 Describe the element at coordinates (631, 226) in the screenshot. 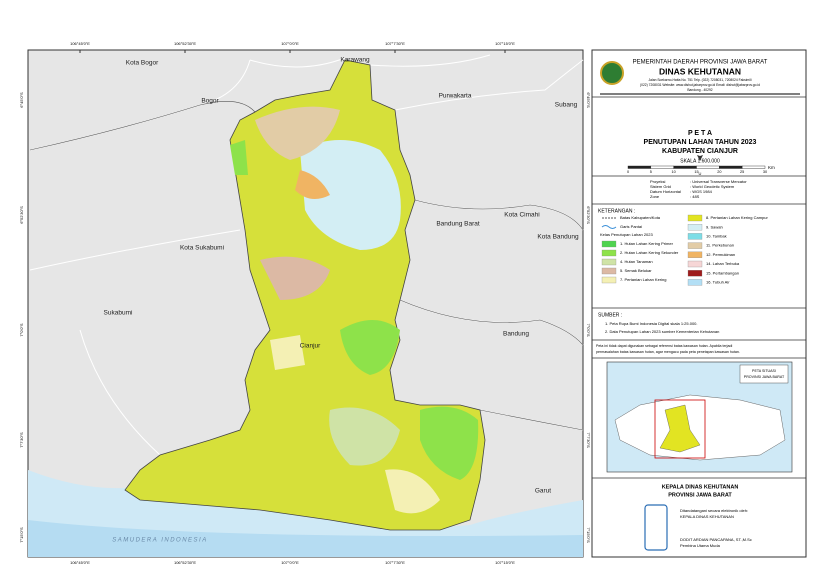

I see `legend-coast: Garis Pantai` at that location.